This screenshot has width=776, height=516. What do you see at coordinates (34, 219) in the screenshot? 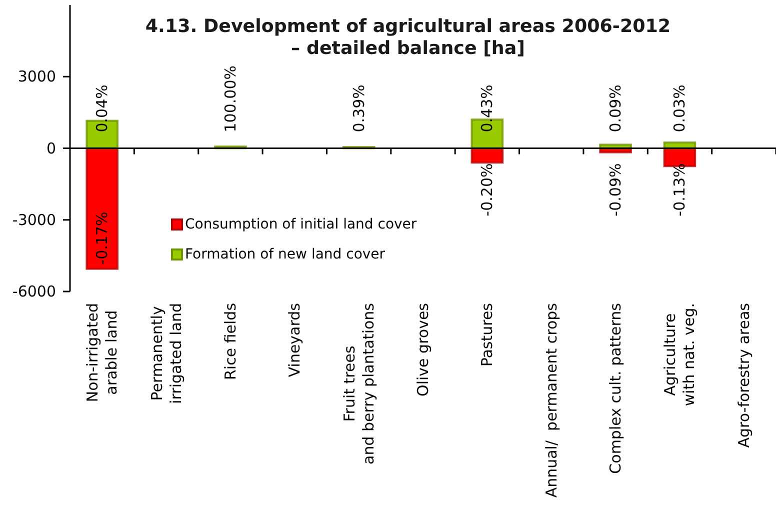
I see `y-tick-label: -3000` at bounding box center [34, 219].